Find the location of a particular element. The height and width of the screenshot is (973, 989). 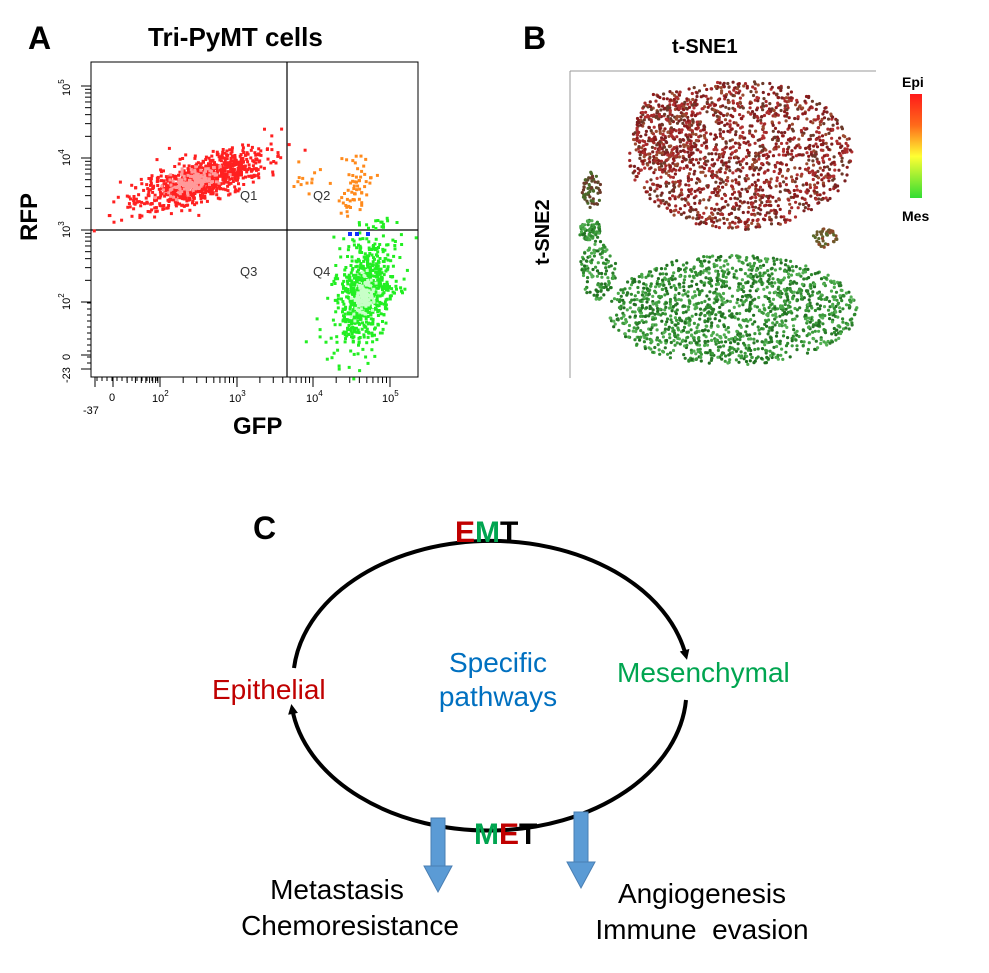

panel-c-letter: C is located at coordinates (265, 528).